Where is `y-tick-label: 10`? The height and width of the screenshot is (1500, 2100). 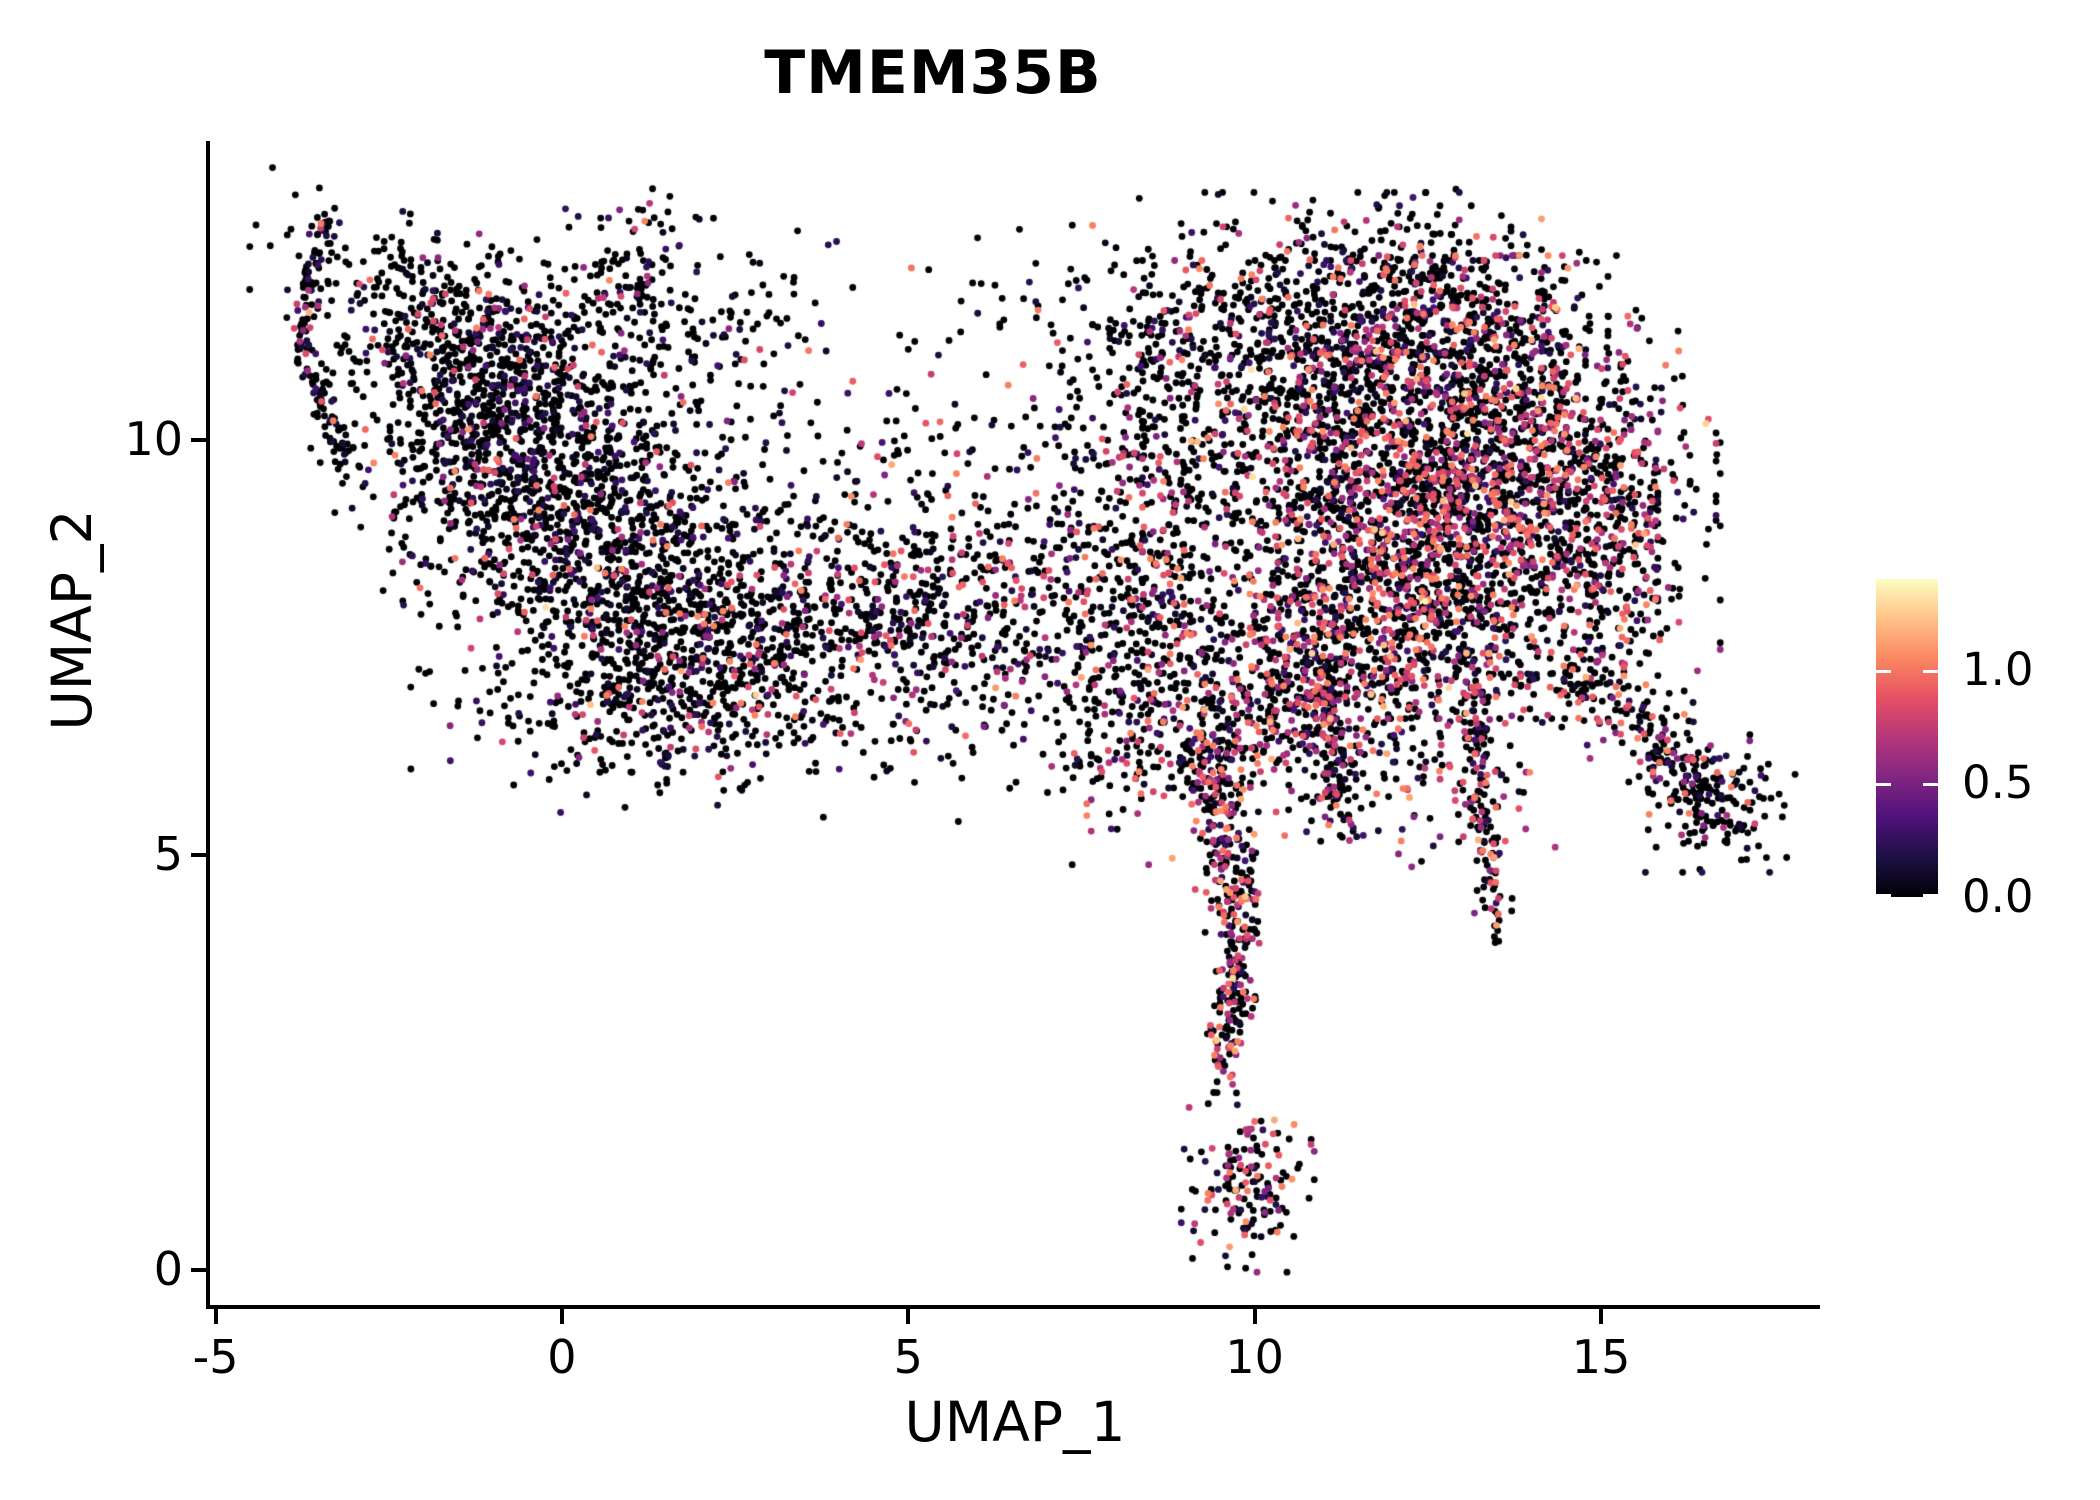 y-tick-label: 10 is located at coordinates (153, 438).